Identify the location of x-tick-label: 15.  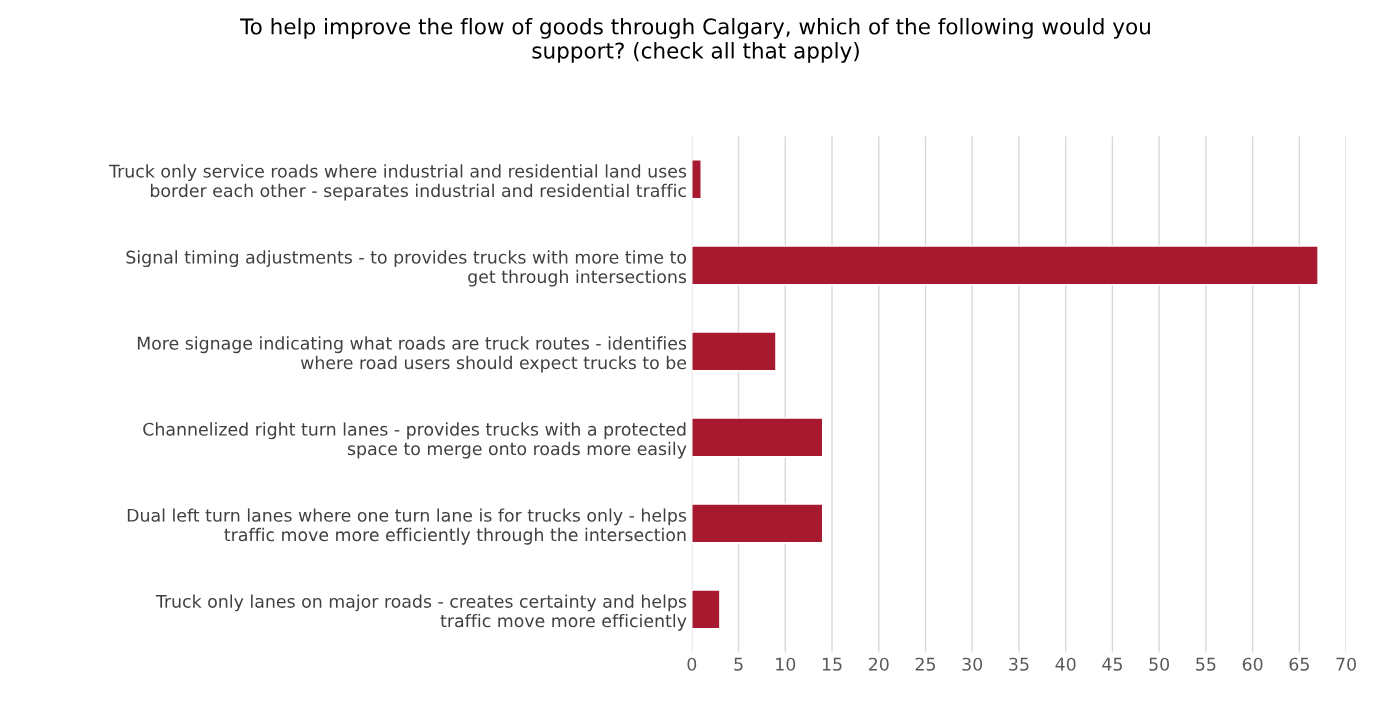
(832, 664).